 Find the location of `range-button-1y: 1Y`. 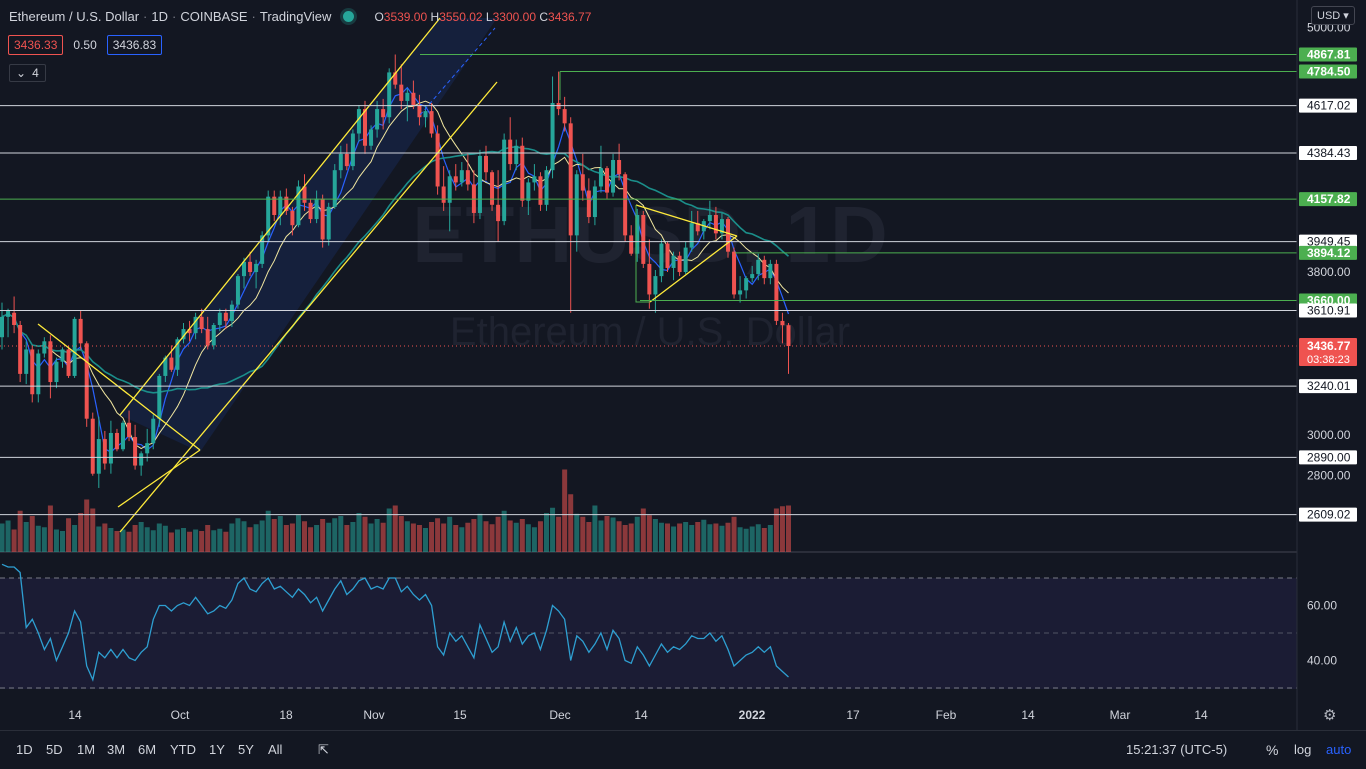

range-button-1y: 1Y is located at coordinates (217, 749).